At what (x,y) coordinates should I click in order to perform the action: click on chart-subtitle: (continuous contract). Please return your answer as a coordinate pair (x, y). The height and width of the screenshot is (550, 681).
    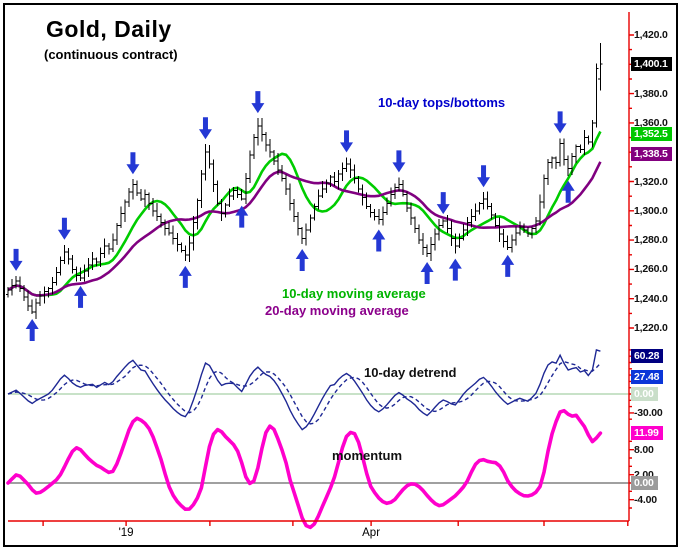
    Looking at the image, I should click on (111, 54).